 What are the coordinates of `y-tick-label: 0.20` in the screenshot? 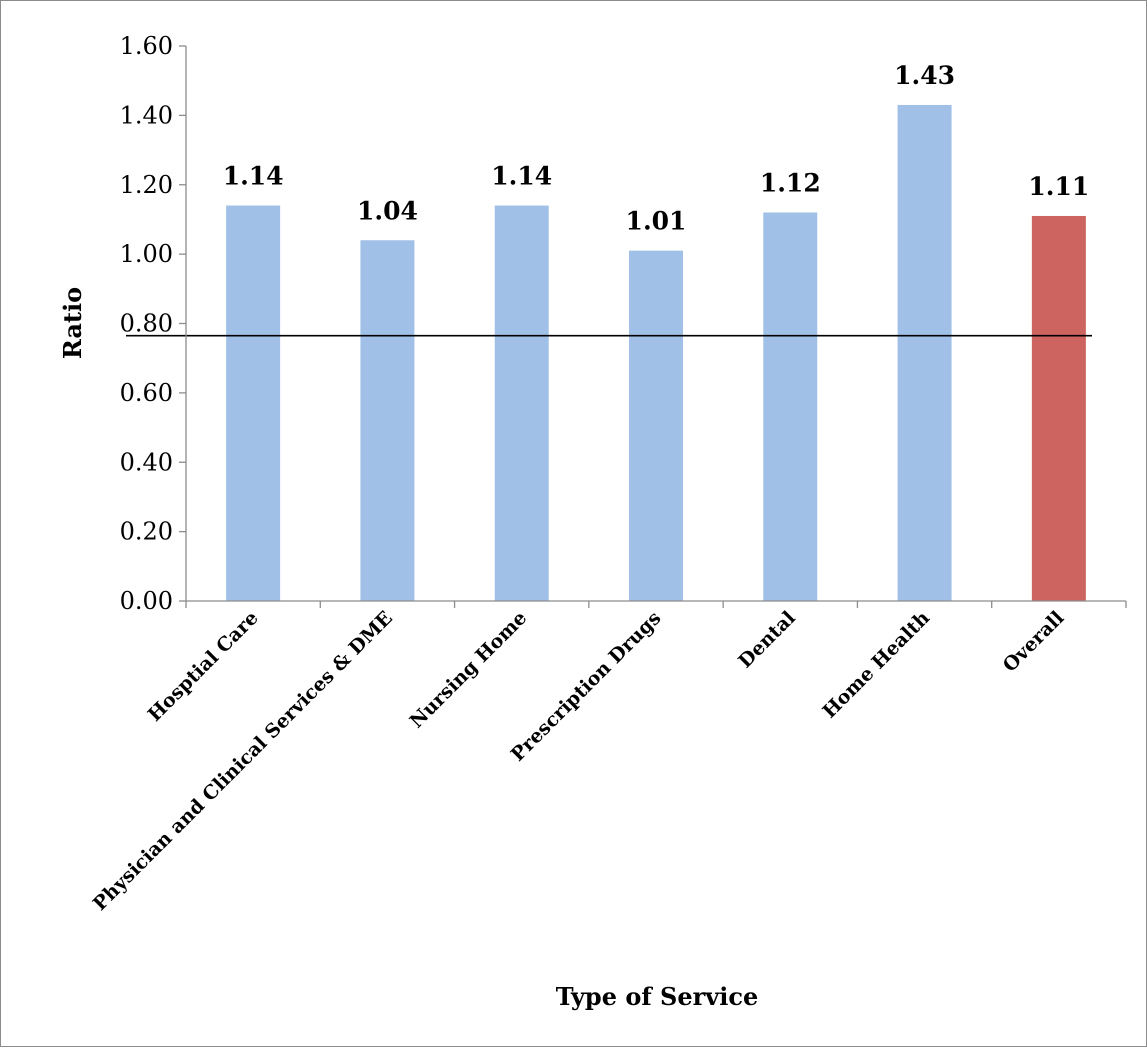 It's located at (146, 532).